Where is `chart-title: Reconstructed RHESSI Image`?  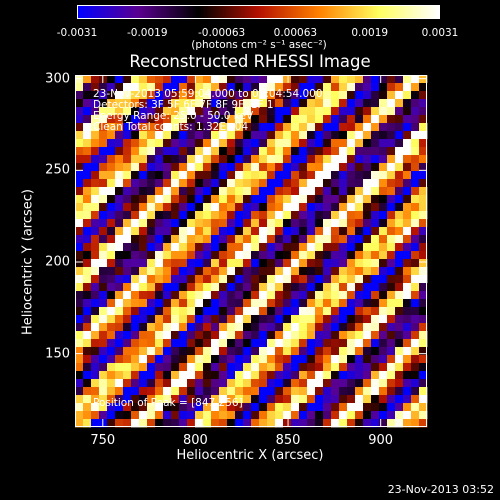
chart-title: Reconstructed RHESSI Image is located at coordinates (250, 61).